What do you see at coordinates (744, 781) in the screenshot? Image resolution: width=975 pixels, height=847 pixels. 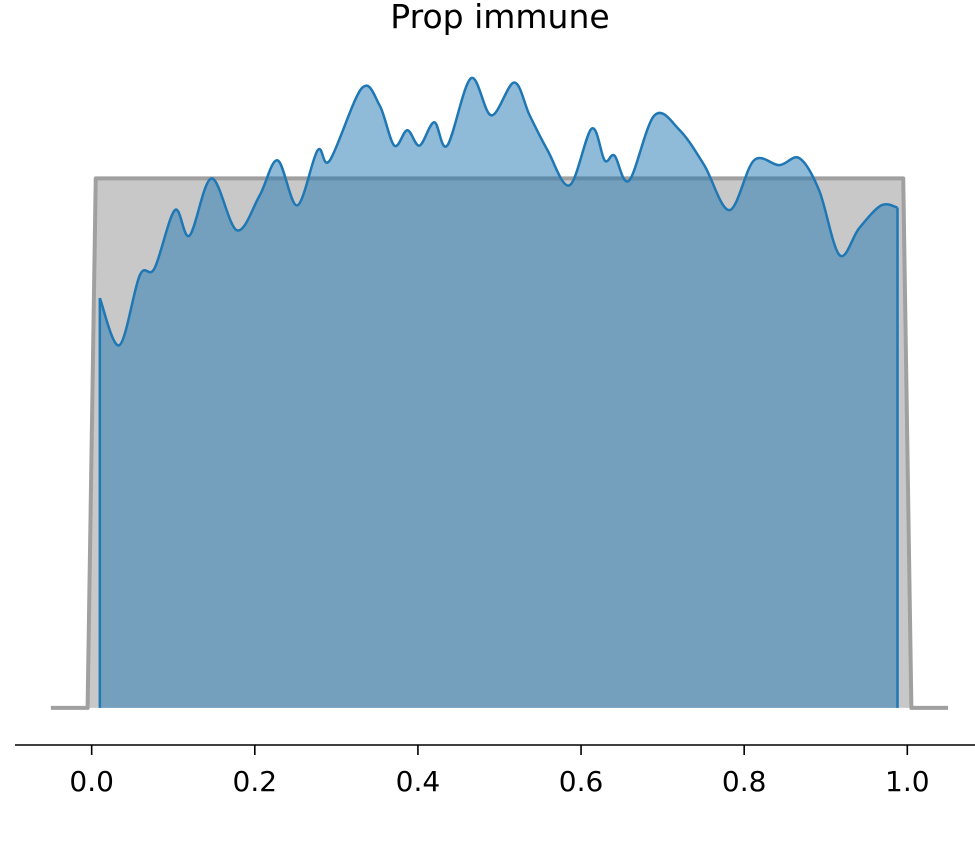 I see `x-tick-label: 0.8` at bounding box center [744, 781].